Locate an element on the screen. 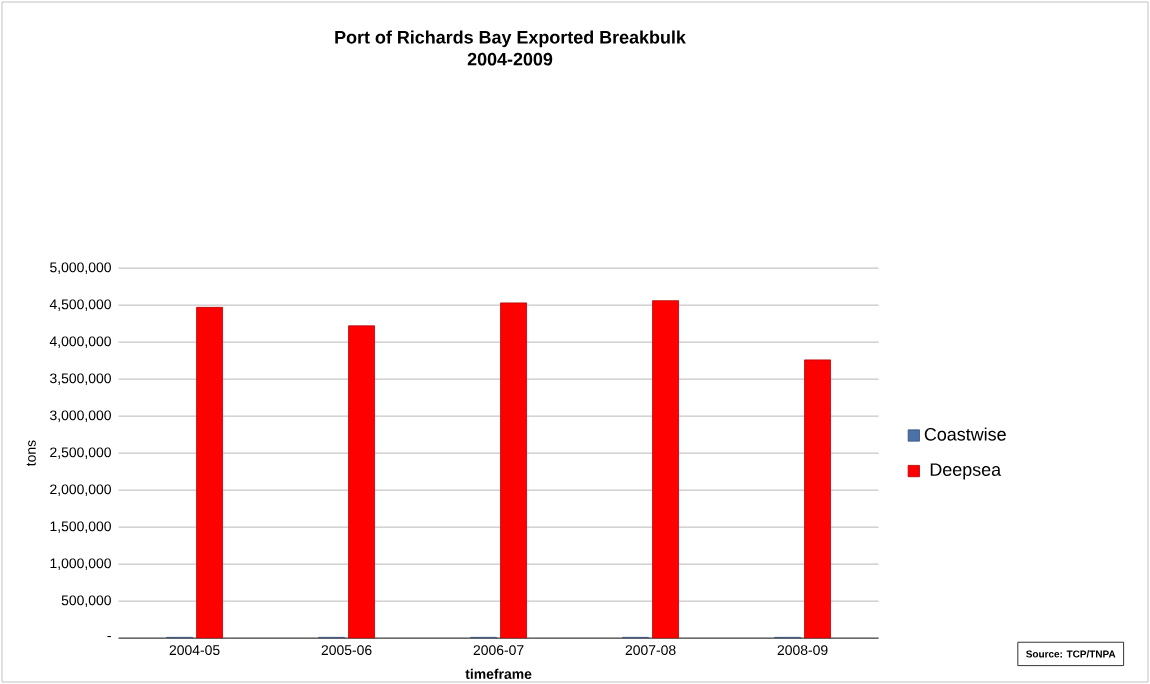 This screenshot has height=684, width=1150. legend-label: Deepsea is located at coordinates (966, 471).